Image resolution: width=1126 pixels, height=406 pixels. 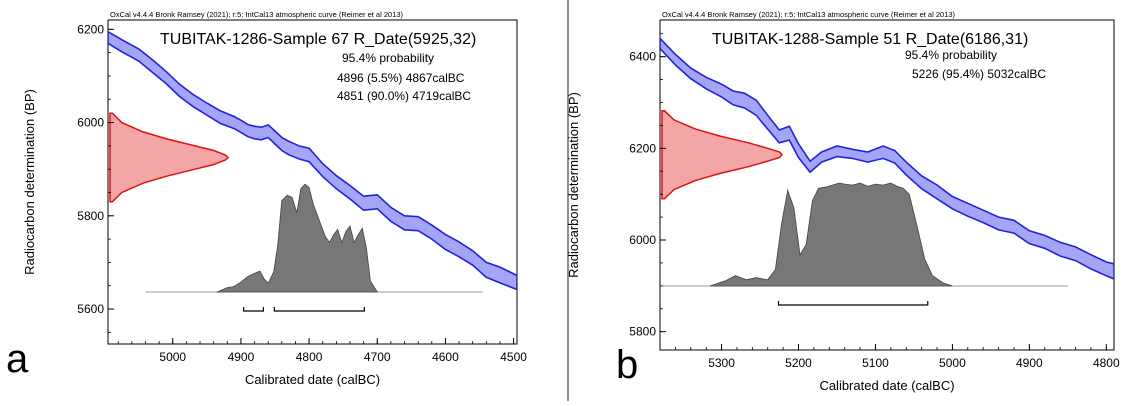 What do you see at coordinates (401, 78) in the screenshot?
I see `range-text-0: 4896 (5.5%) 4867calBC` at bounding box center [401, 78].